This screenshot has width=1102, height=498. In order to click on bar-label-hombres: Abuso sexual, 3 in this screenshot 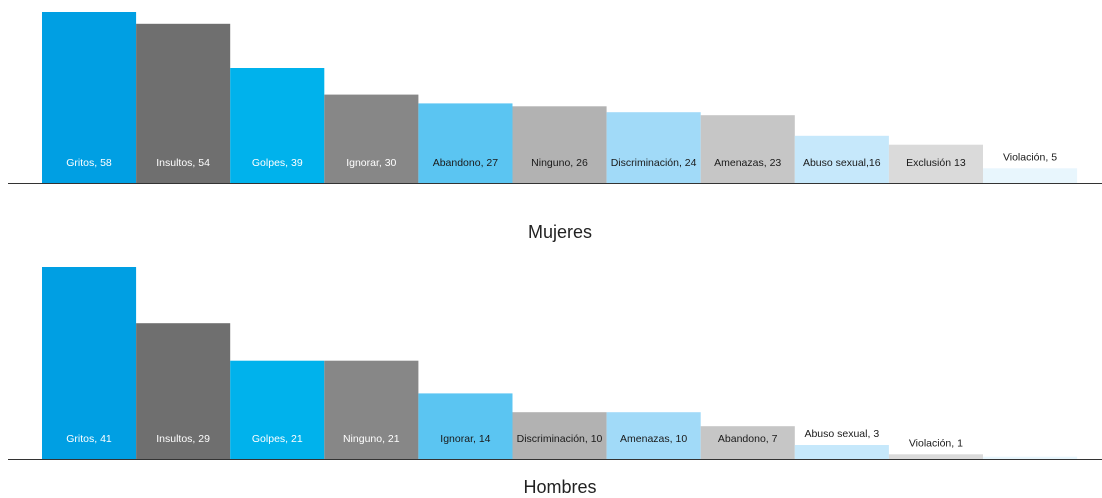, I will do `click(841, 434)`.